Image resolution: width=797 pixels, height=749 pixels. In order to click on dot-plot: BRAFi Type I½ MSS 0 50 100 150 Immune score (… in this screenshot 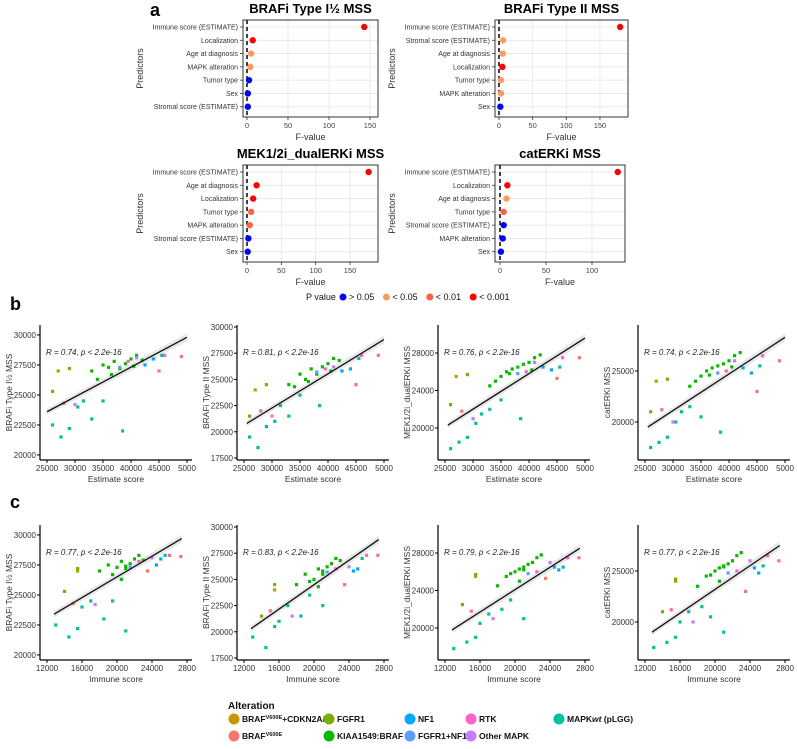, I will do `click(257, 71)`.